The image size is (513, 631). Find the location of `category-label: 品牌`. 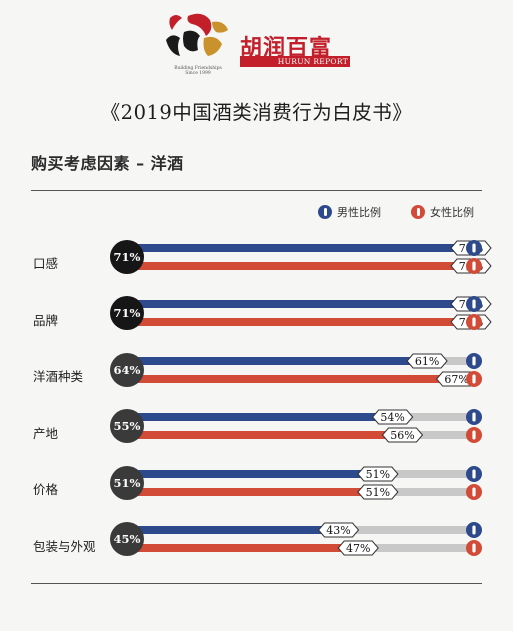

category-label: 品牌 is located at coordinates (46, 320).